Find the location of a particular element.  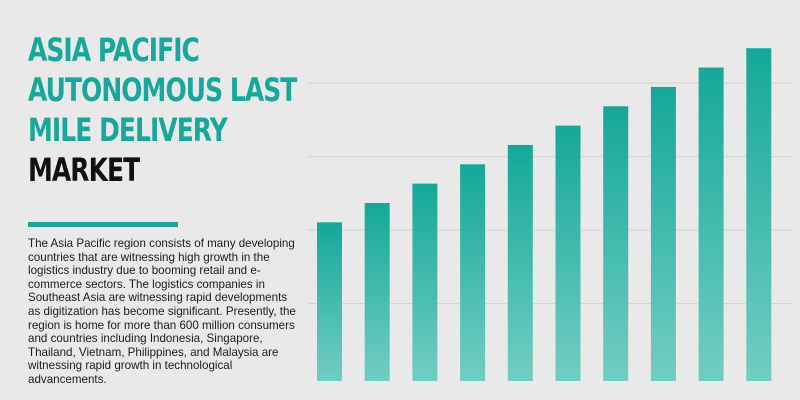

title-underline is located at coordinates (103, 224).